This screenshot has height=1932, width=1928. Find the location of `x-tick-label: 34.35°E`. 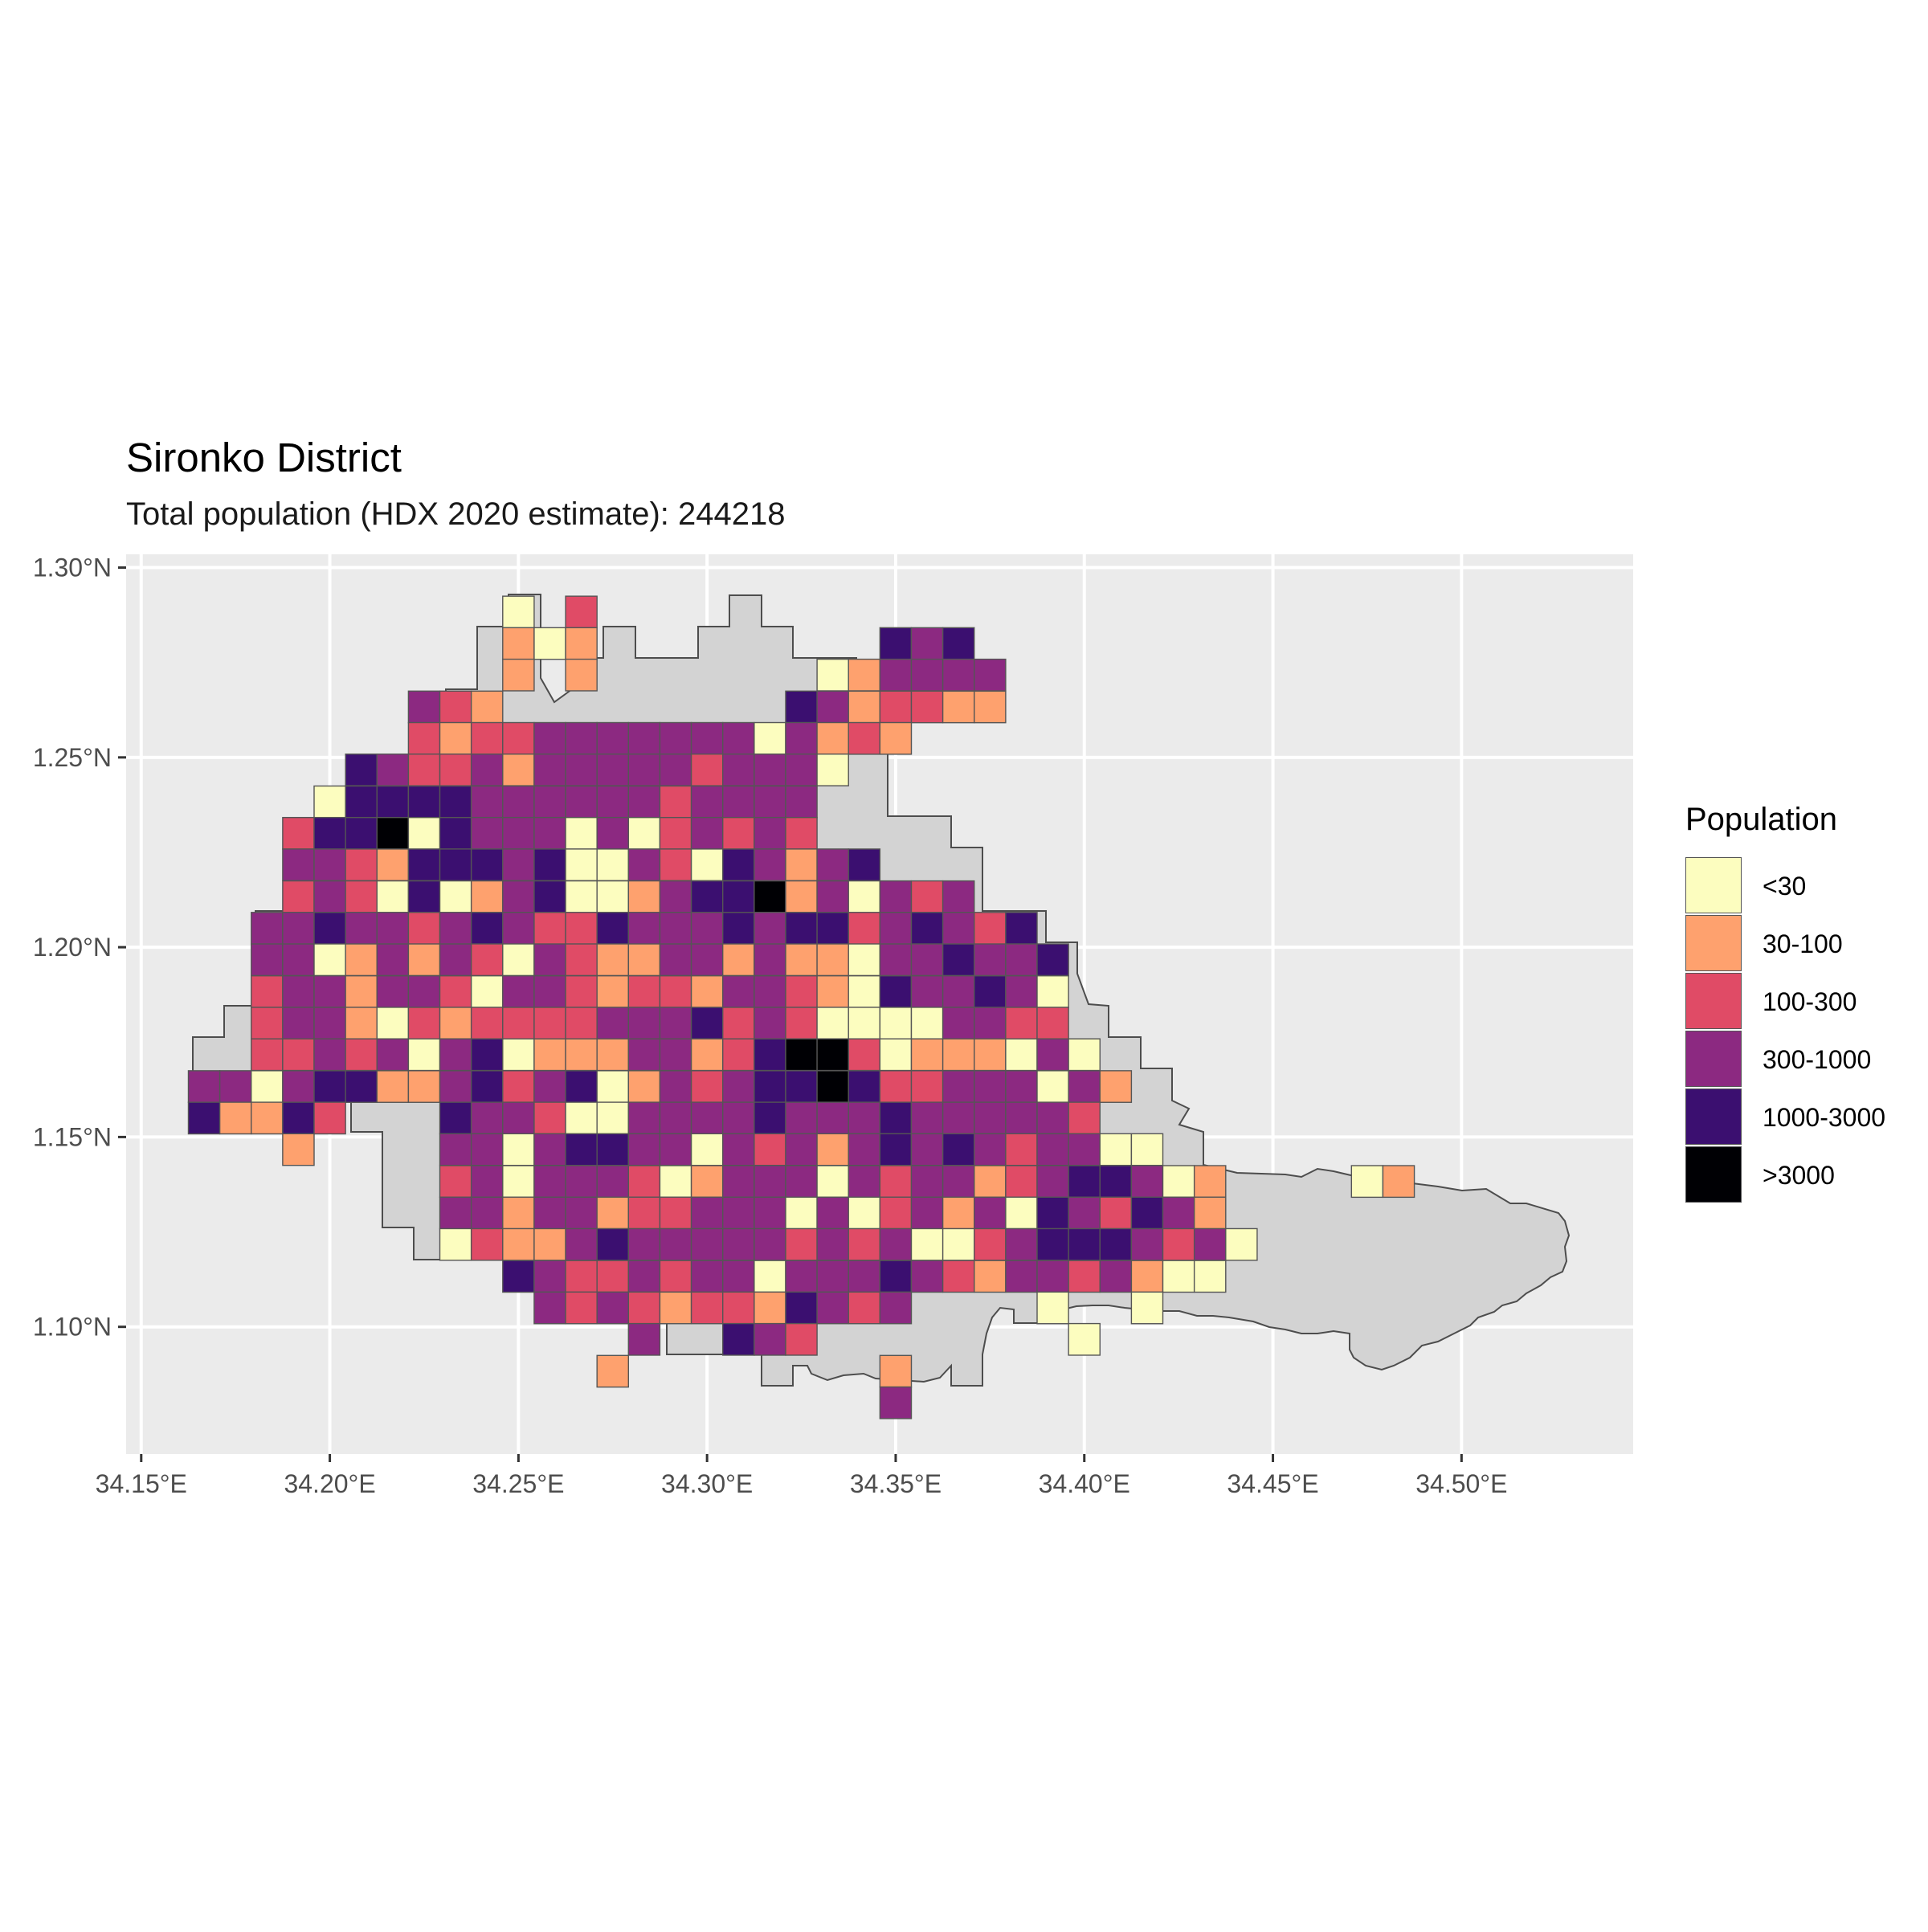

x-tick-label: 34.35°E is located at coordinates (896, 1484).